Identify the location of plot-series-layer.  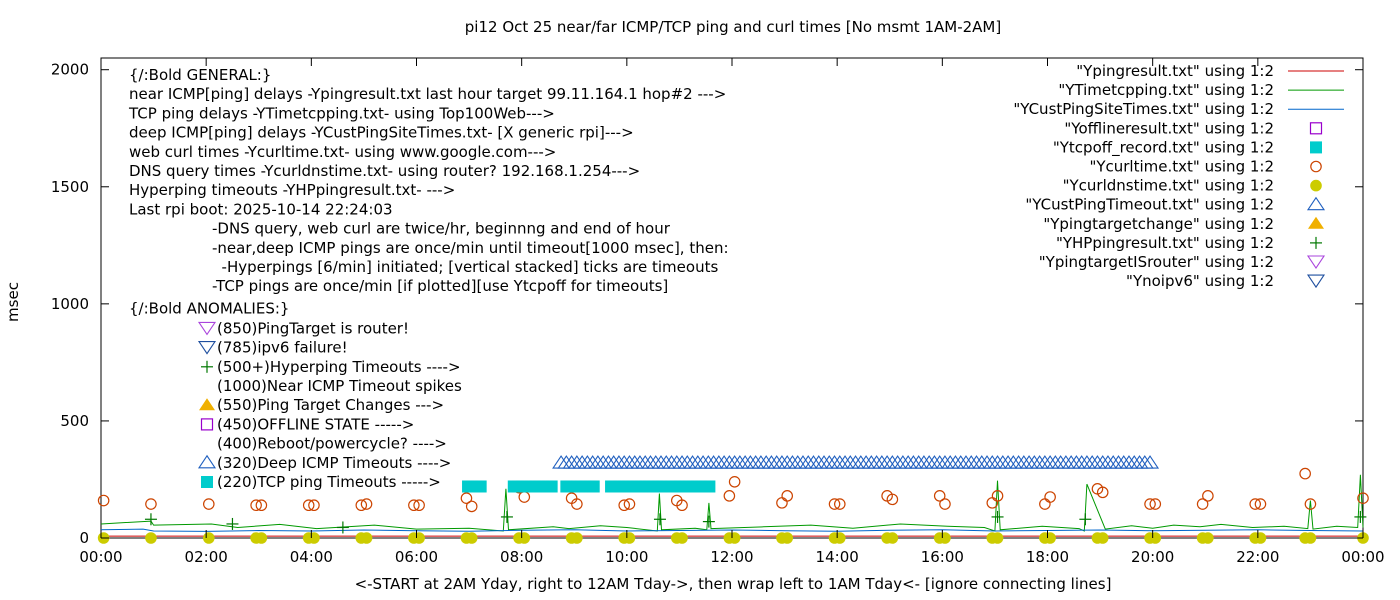
(733, 499).